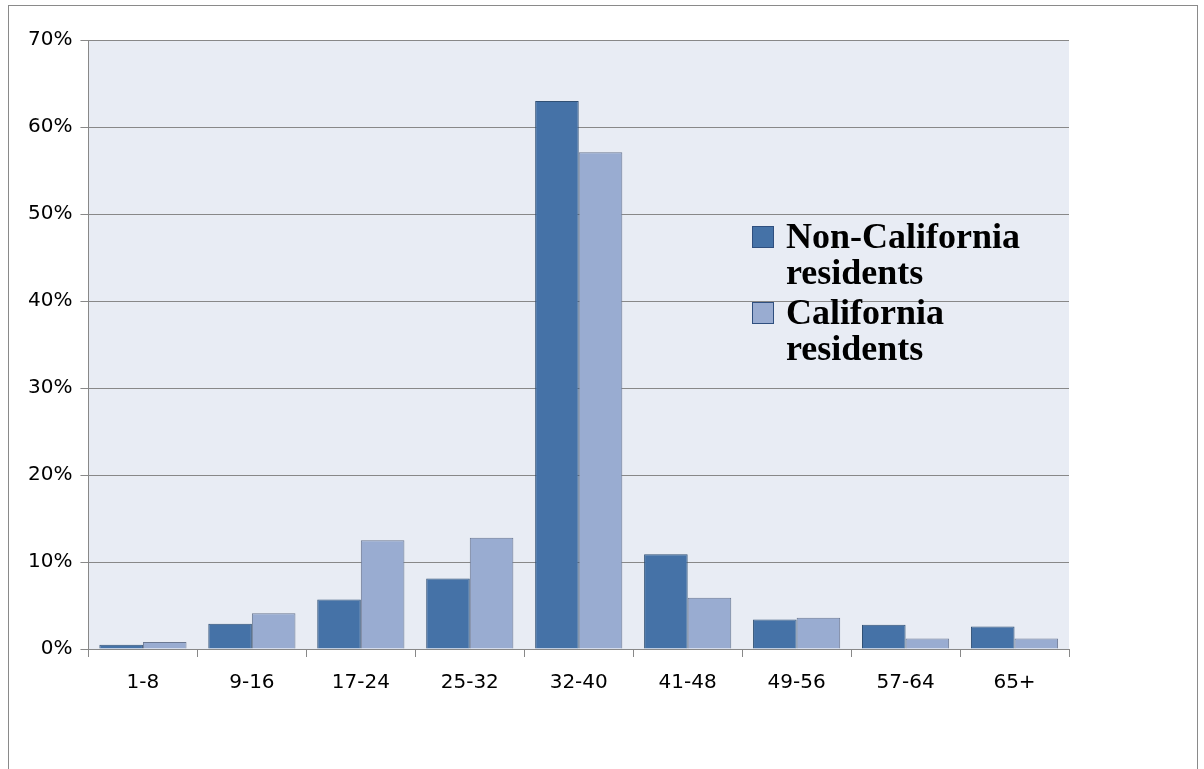 The image size is (1204, 769). I want to click on x-tick-label: 9-16, so click(252, 681).